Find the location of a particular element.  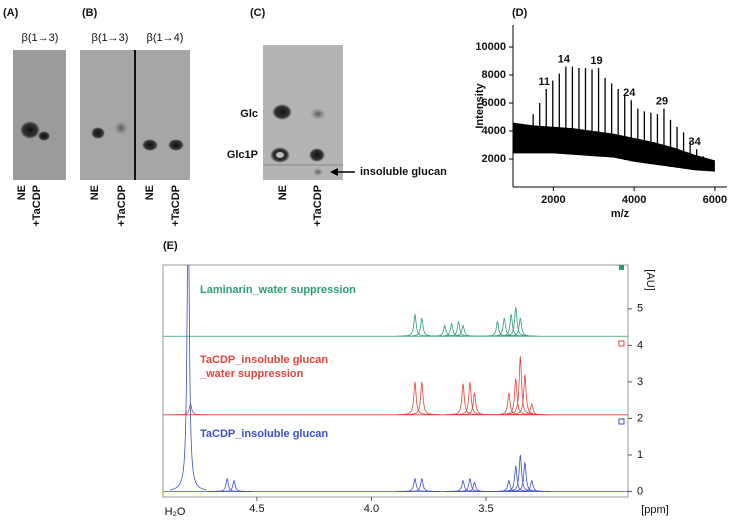

spot-label: Glc is located at coordinates (249, 114).